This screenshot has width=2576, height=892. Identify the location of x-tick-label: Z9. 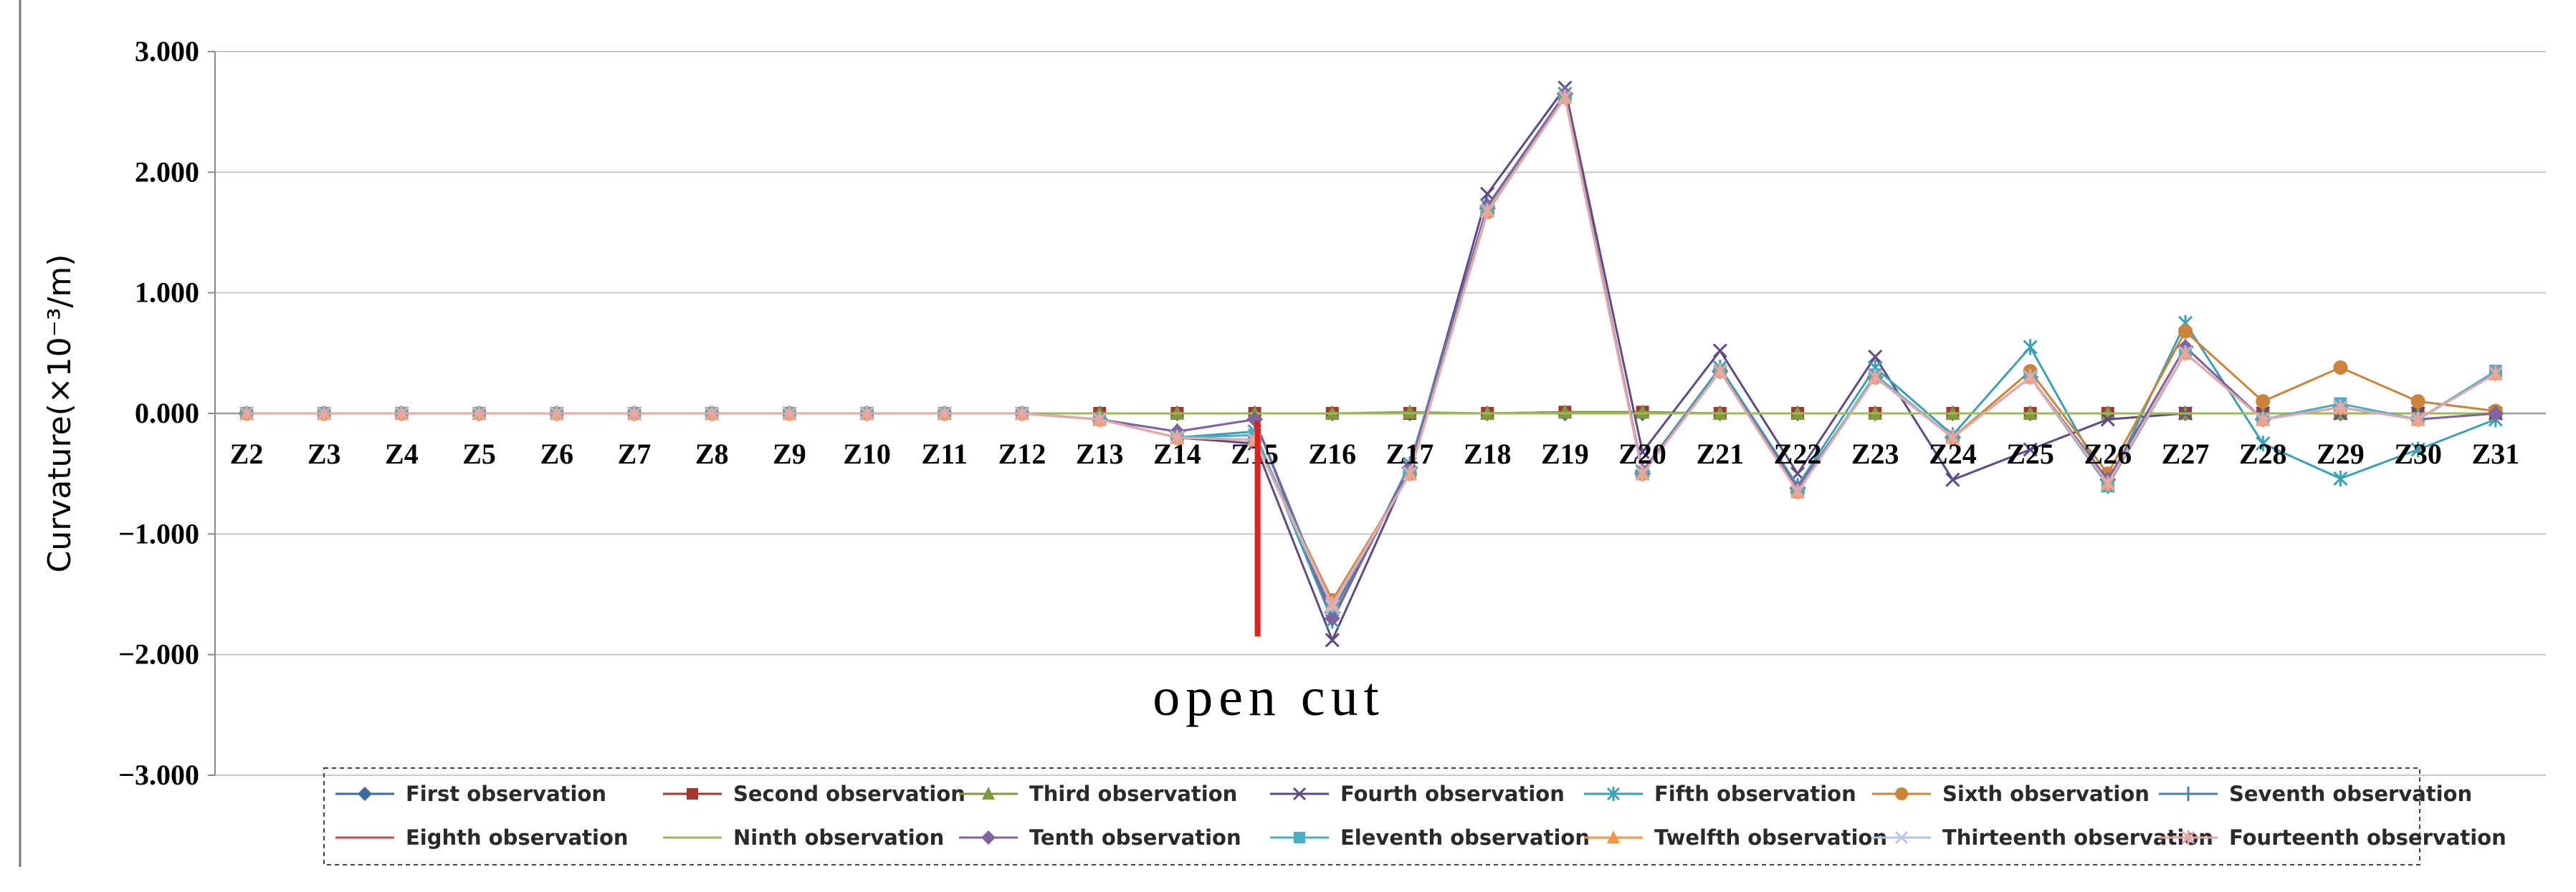
(789, 454).